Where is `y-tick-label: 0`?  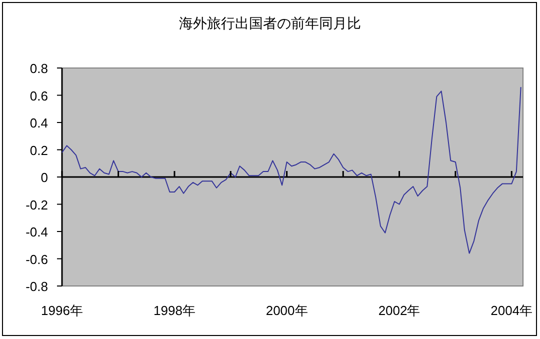
y-tick-label: 0 is located at coordinates (44, 177).